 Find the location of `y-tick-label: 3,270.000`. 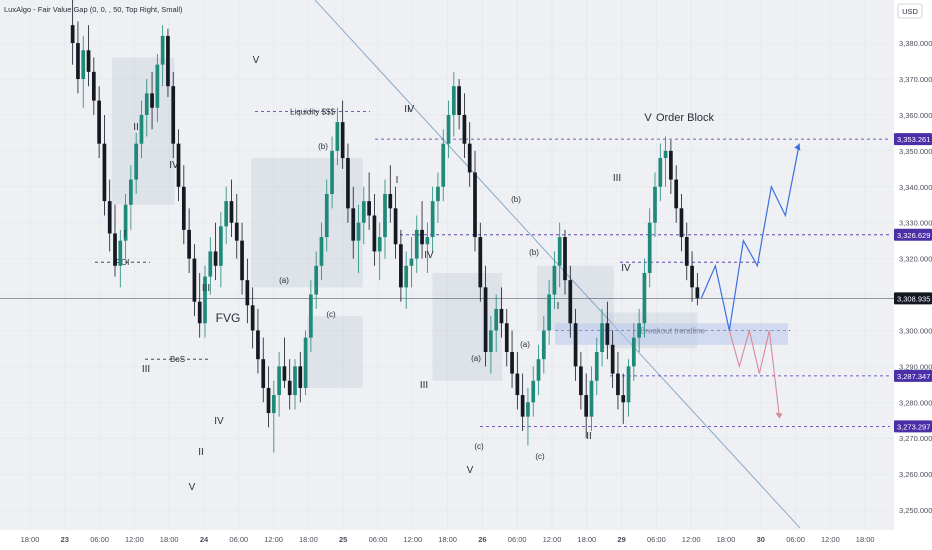

y-tick-label: 3,270.000 is located at coordinates (915, 438).